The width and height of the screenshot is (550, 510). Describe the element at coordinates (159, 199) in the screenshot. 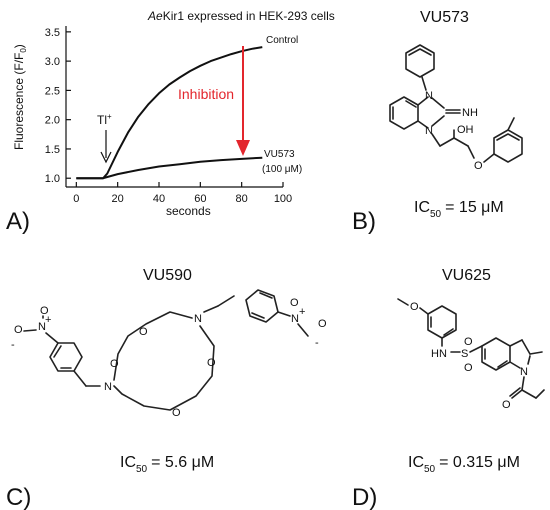

I see `x-tick-label: 40` at that location.